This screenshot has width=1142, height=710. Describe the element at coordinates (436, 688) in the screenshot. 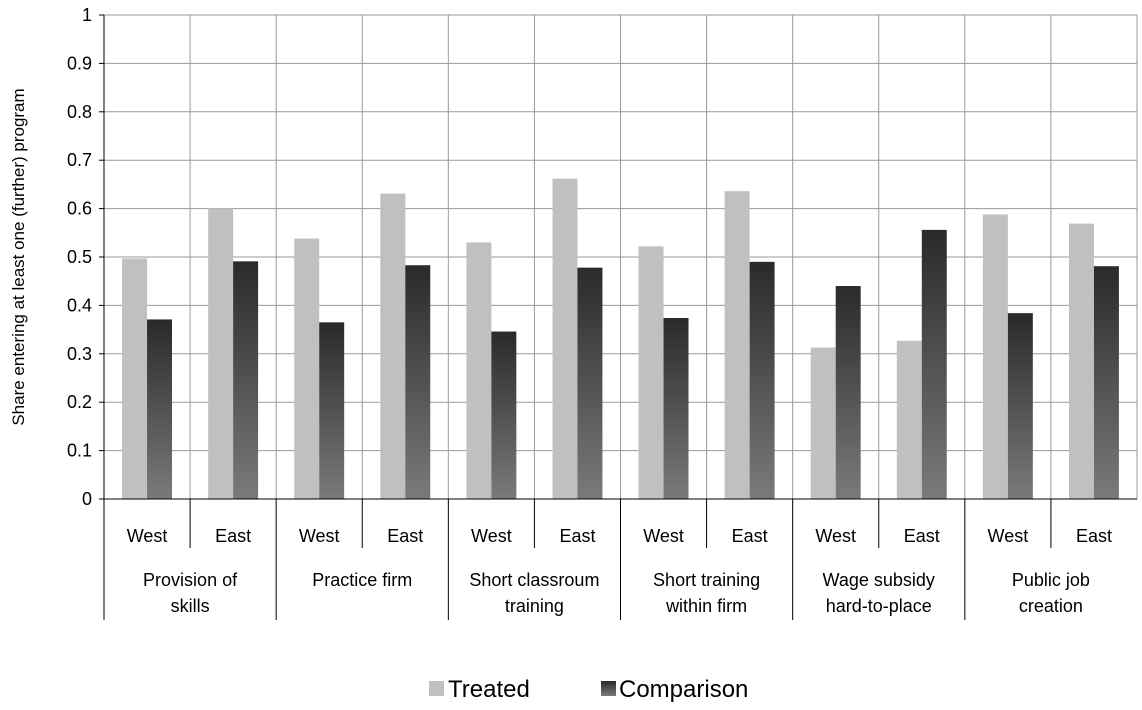

I see `legend-swatch-treated` at that location.